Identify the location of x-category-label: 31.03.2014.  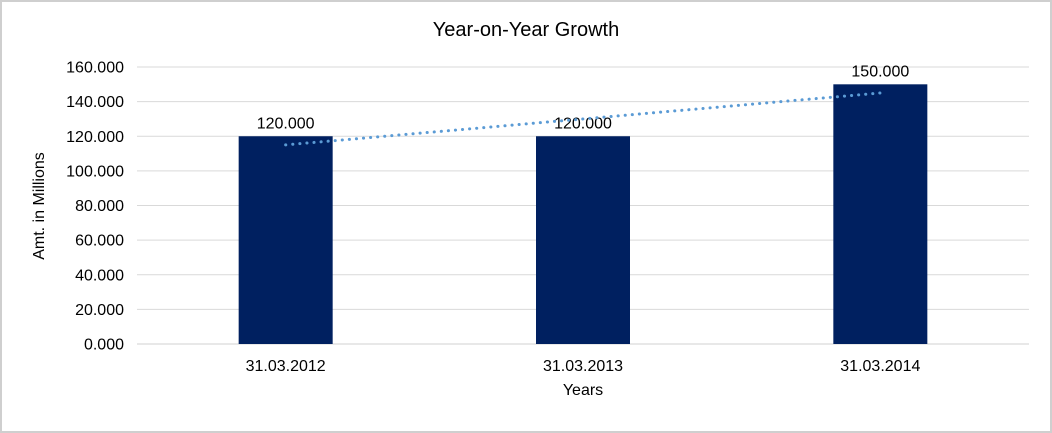
(880, 366).